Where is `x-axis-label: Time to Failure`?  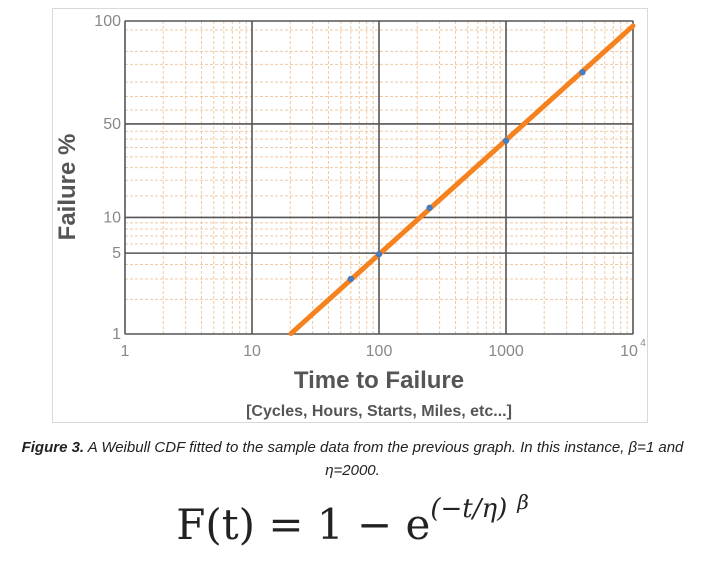
x-axis-label: Time to Failure is located at coordinates (379, 380).